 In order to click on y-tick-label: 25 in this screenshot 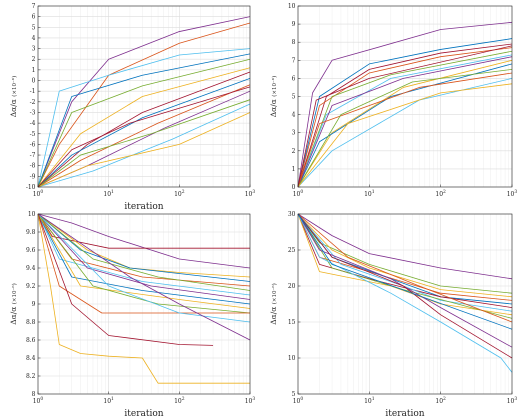, I will do `click(292, 250)`.